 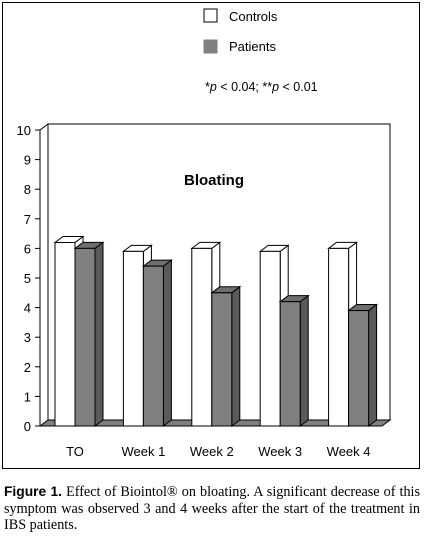 I want to click on y-tick-label: 1, so click(x=27, y=396).